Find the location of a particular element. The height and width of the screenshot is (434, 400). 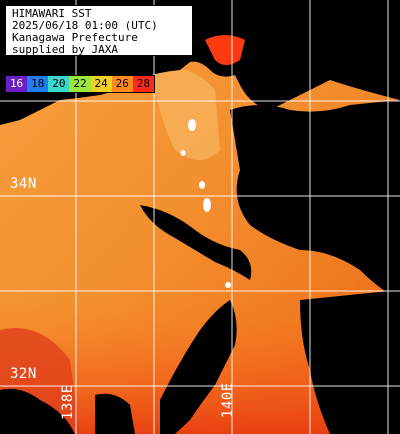

coastal-warm-strip is located at coordinates (225, 50).